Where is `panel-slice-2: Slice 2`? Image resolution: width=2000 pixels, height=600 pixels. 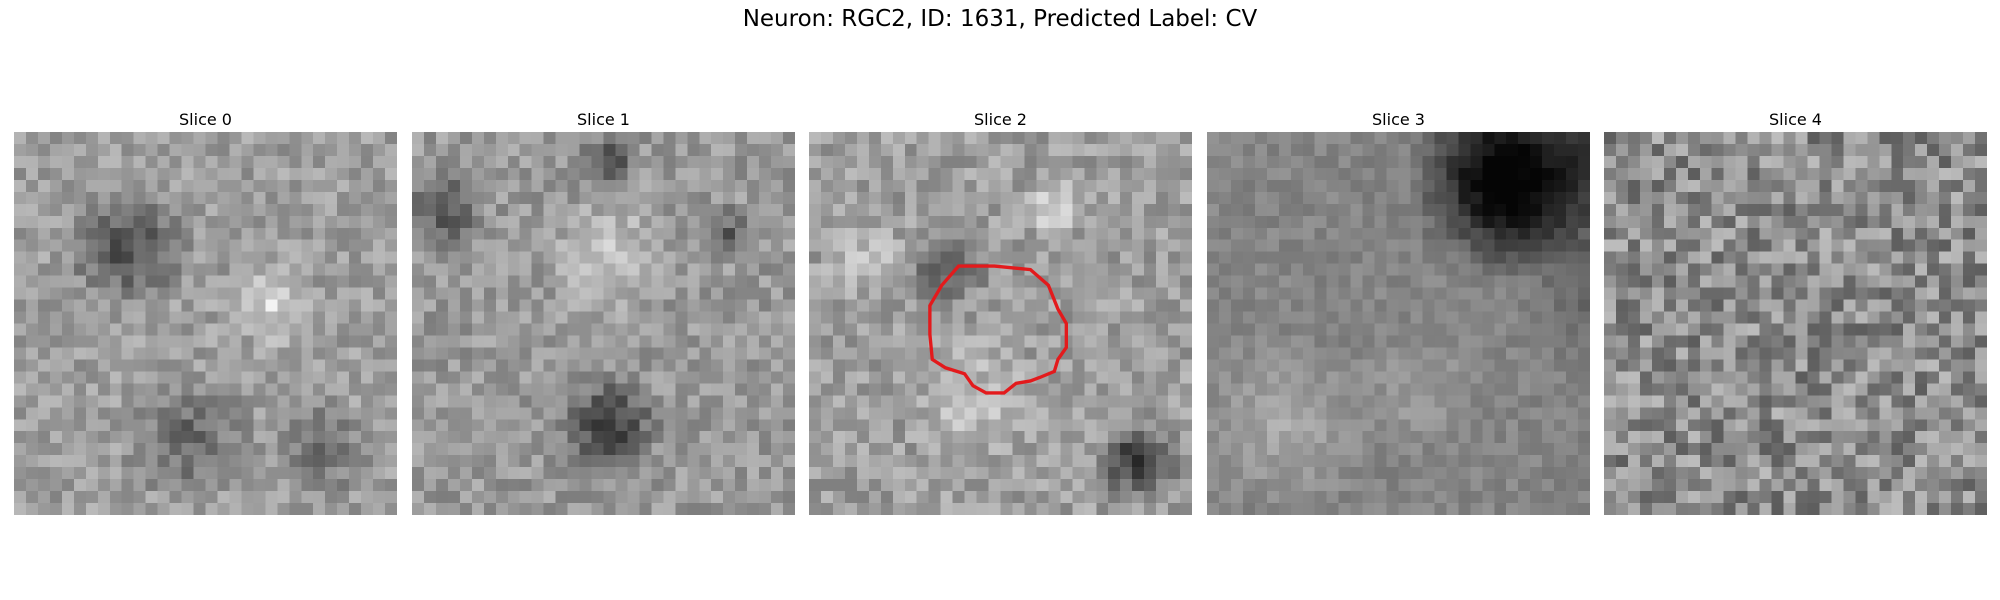
panel-slice-2: Slice 2 is located at coordinates (1000, 311).